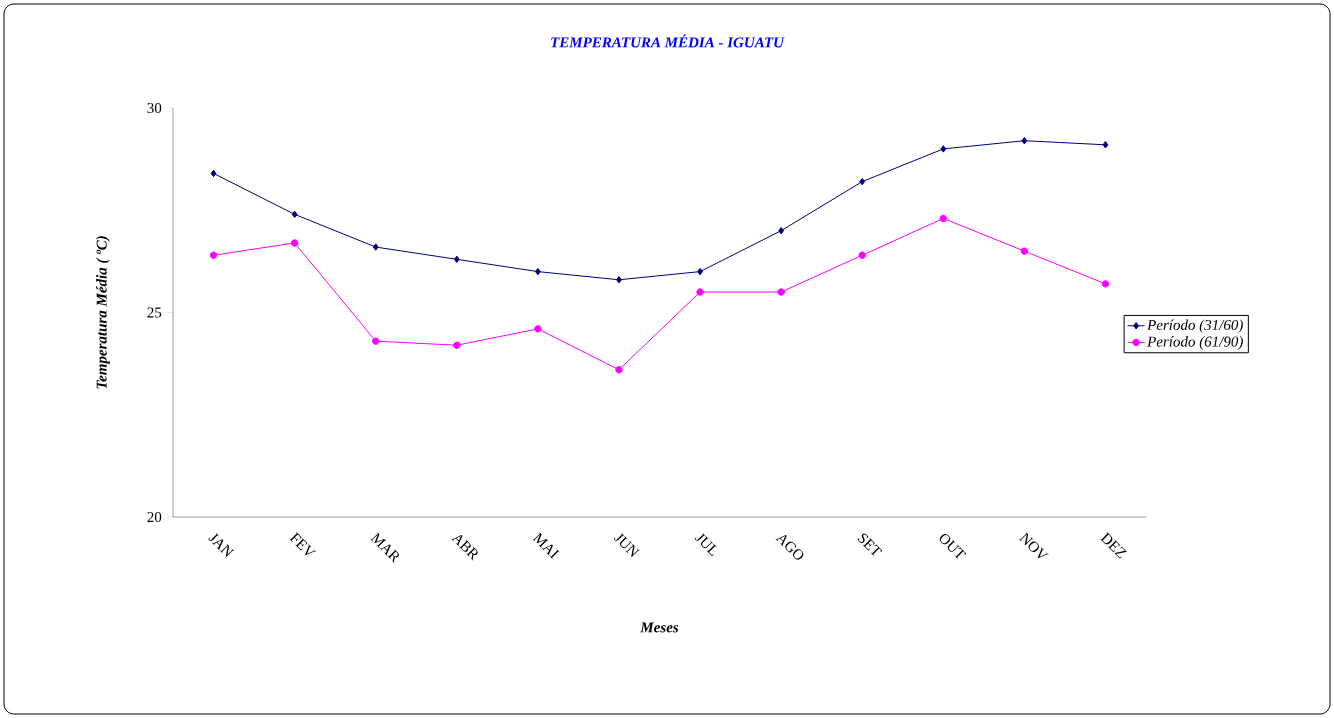 This screenshot has height=718, width=1334. Describe the element at coordinates (705, 544) in the screenshot. I see `x-tick-label: JUL` at that location.